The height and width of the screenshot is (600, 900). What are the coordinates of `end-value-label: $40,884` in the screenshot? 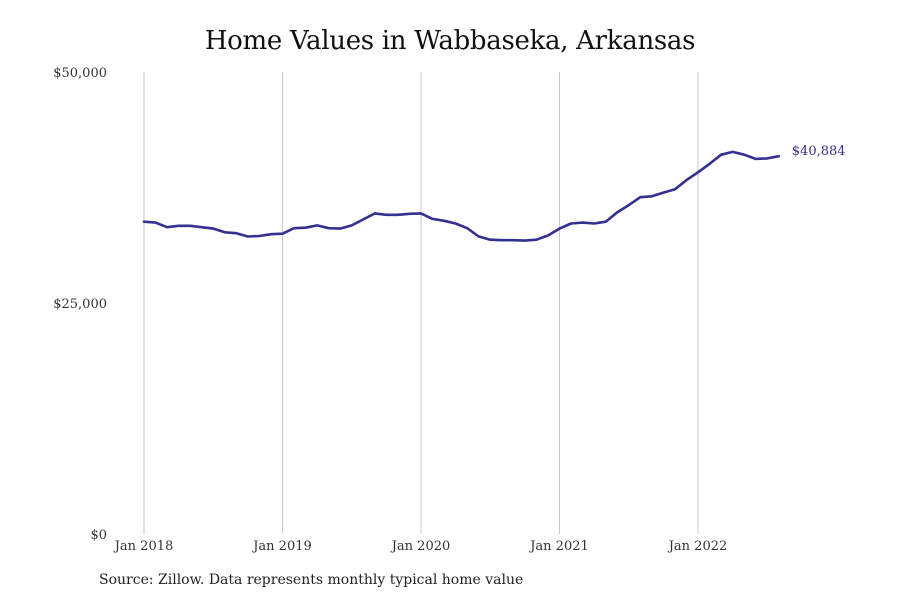 It's located at (819, 151).